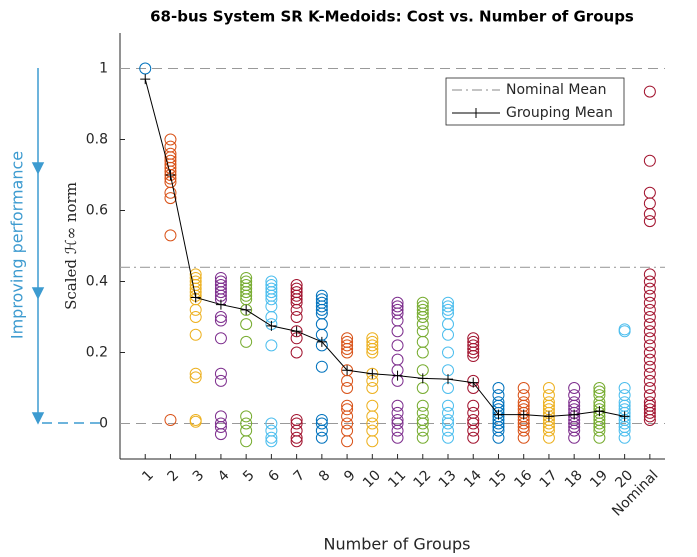 This screenshot has width=697, height=557. What do you see at coordinates (498, 479) in the screenshot?
I see `x-tick-label: 15` at bounding box center [498, 479].